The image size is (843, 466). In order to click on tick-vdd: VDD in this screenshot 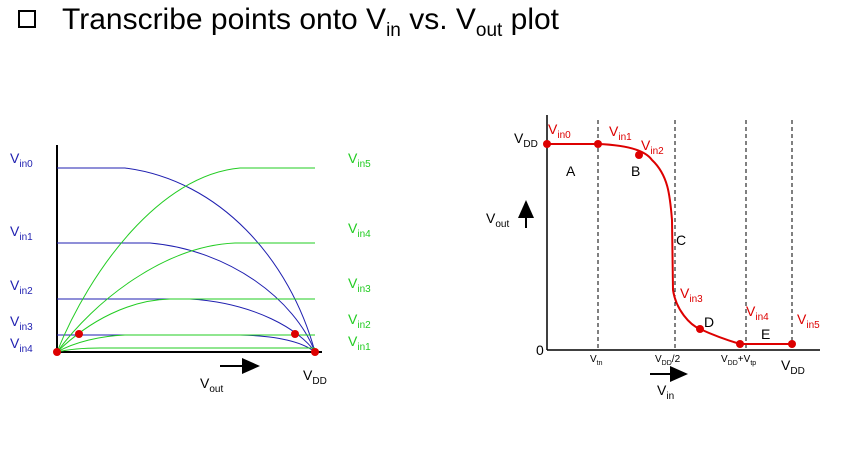, I will do `click(793, 367)`.